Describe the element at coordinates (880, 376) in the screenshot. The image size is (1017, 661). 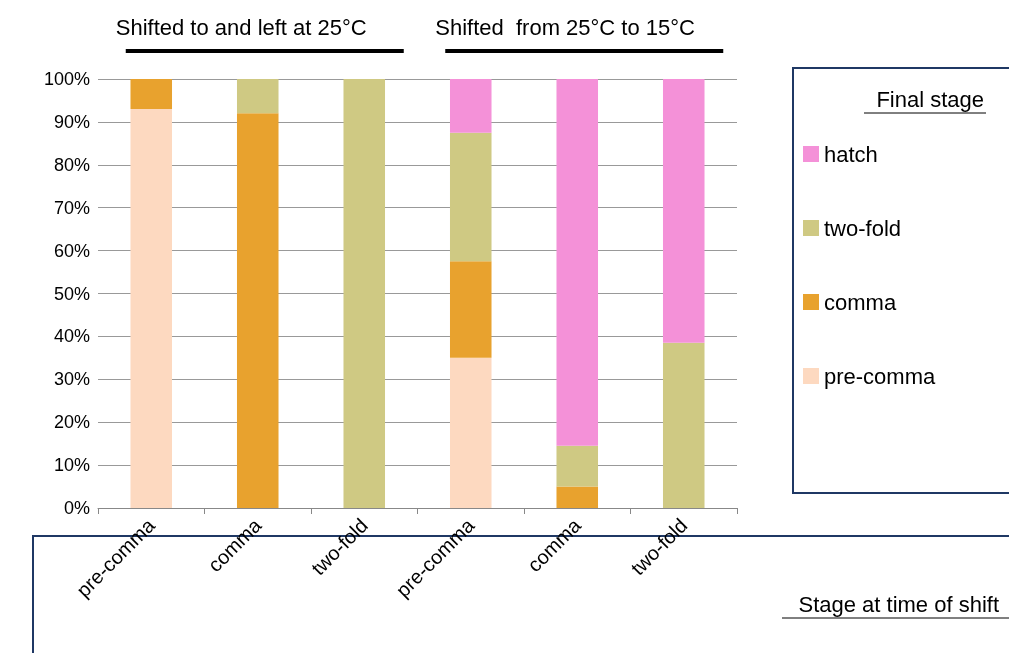
I see `legend-label: pre-comma` at that location.